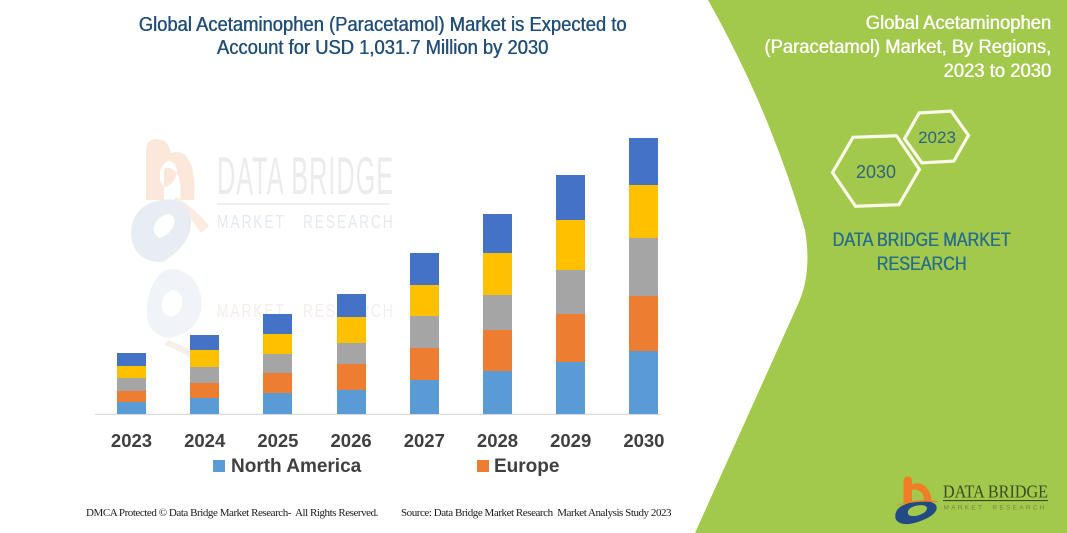 Image resolution: width=1067 pixels, height=533 pixels. I want to click on svg-text: DATA BRIDGE, so click(995, 492).